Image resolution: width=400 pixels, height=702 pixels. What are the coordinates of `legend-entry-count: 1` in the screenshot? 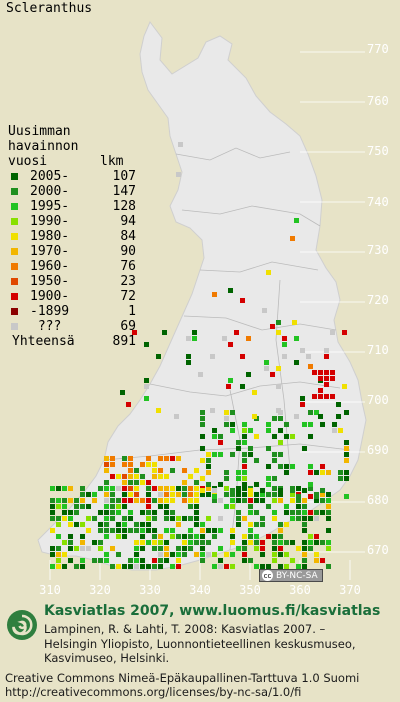 It's located at (132, 311).